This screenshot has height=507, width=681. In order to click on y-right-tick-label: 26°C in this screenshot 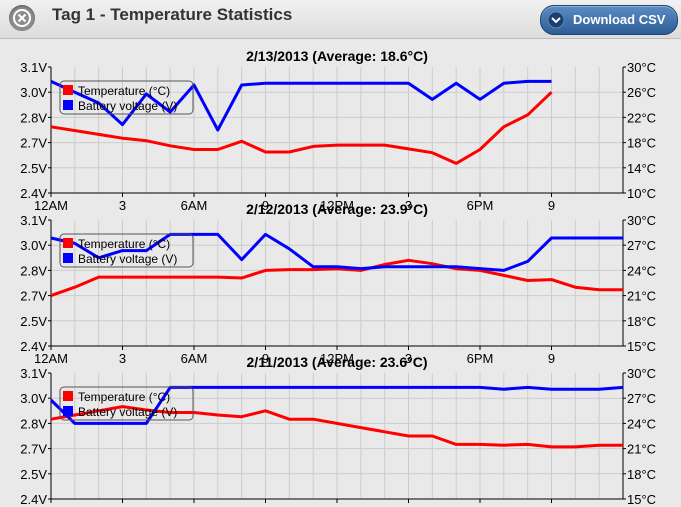, I will do `click(641, 92)`.